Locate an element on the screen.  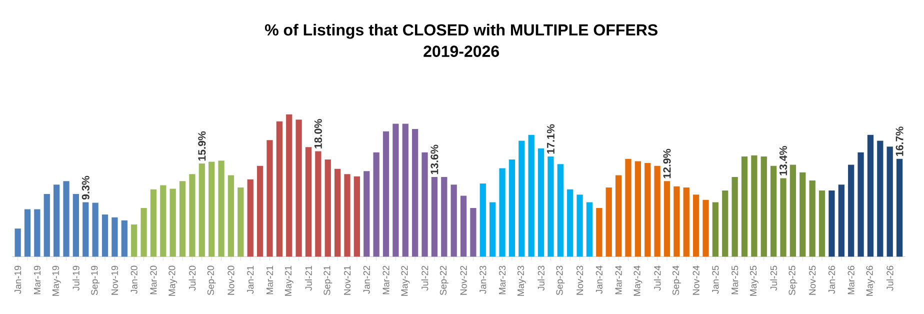
x-tick-label: Jul-26 is located at coordinates (890, 278).